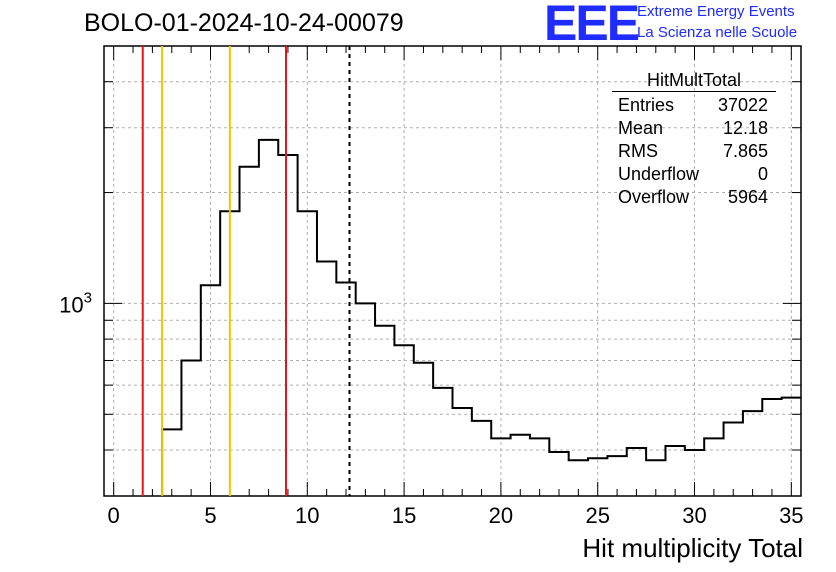 The width and height of the screenshot is (836, 572). What do you see at coordinates (638, 151) in the screenshot?
I see `stats-label: RMS` at bounding box center [638, 151].